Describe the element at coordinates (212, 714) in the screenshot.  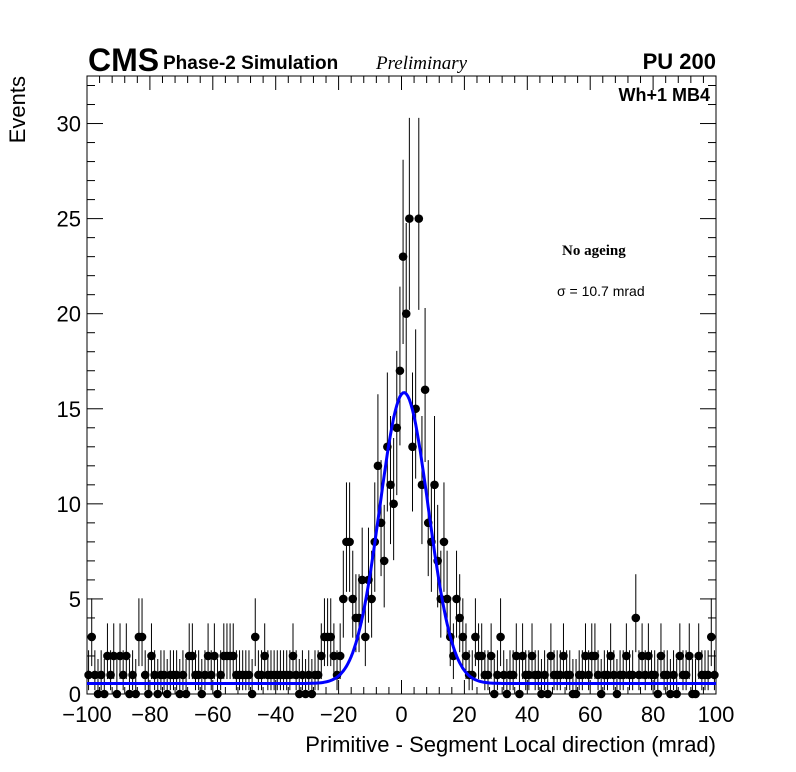
I see `x-tick-label: −60` at that location.